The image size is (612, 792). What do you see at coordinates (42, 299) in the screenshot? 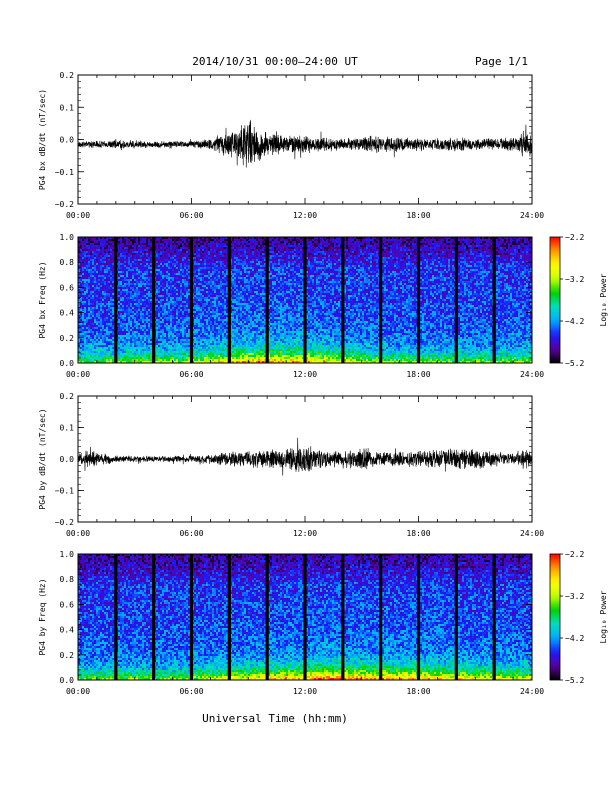
I see `y-axis-label: PG4 bx Freq (Hz)` at bounding box center [42, 299].